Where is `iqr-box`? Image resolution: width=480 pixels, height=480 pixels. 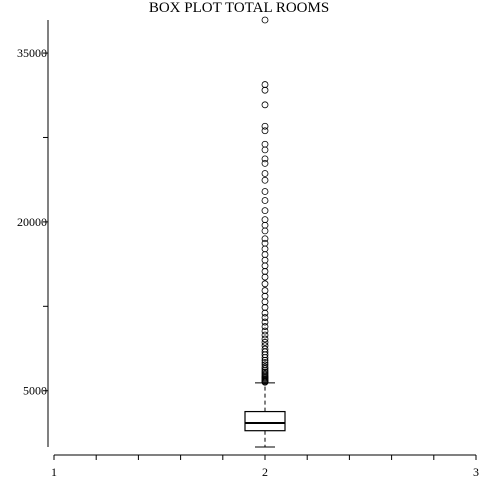 iqr-box is located at coordinates (265, 421).